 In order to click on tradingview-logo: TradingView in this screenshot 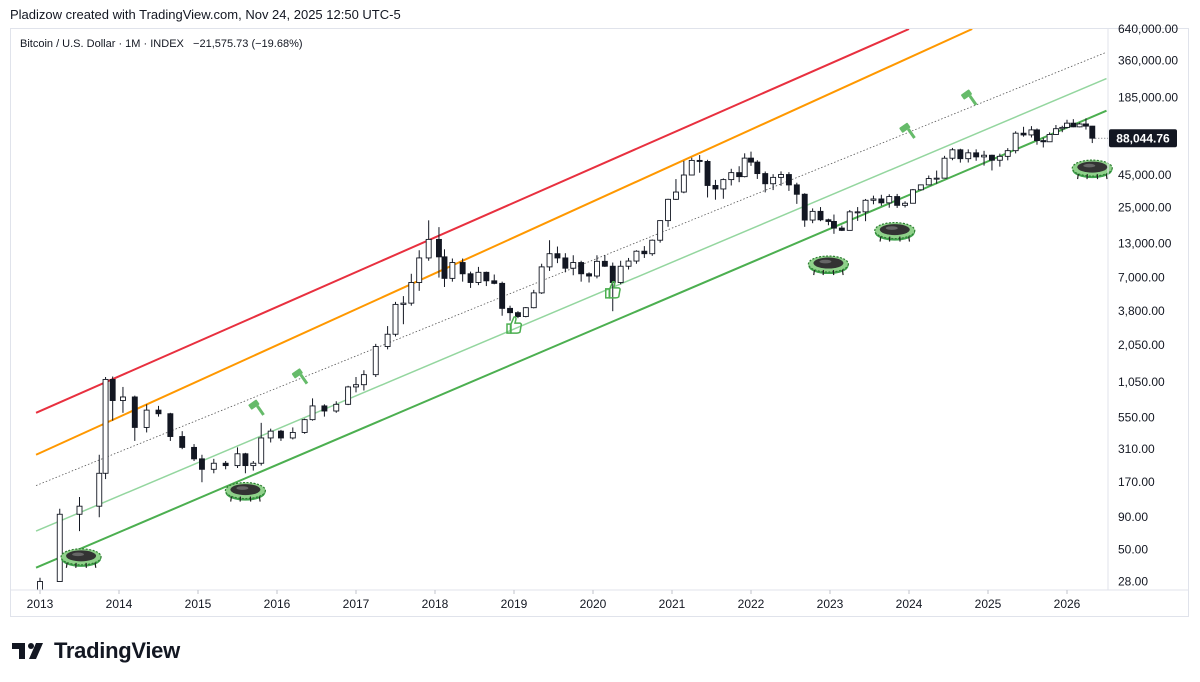, I will do `click(96, 651)`.